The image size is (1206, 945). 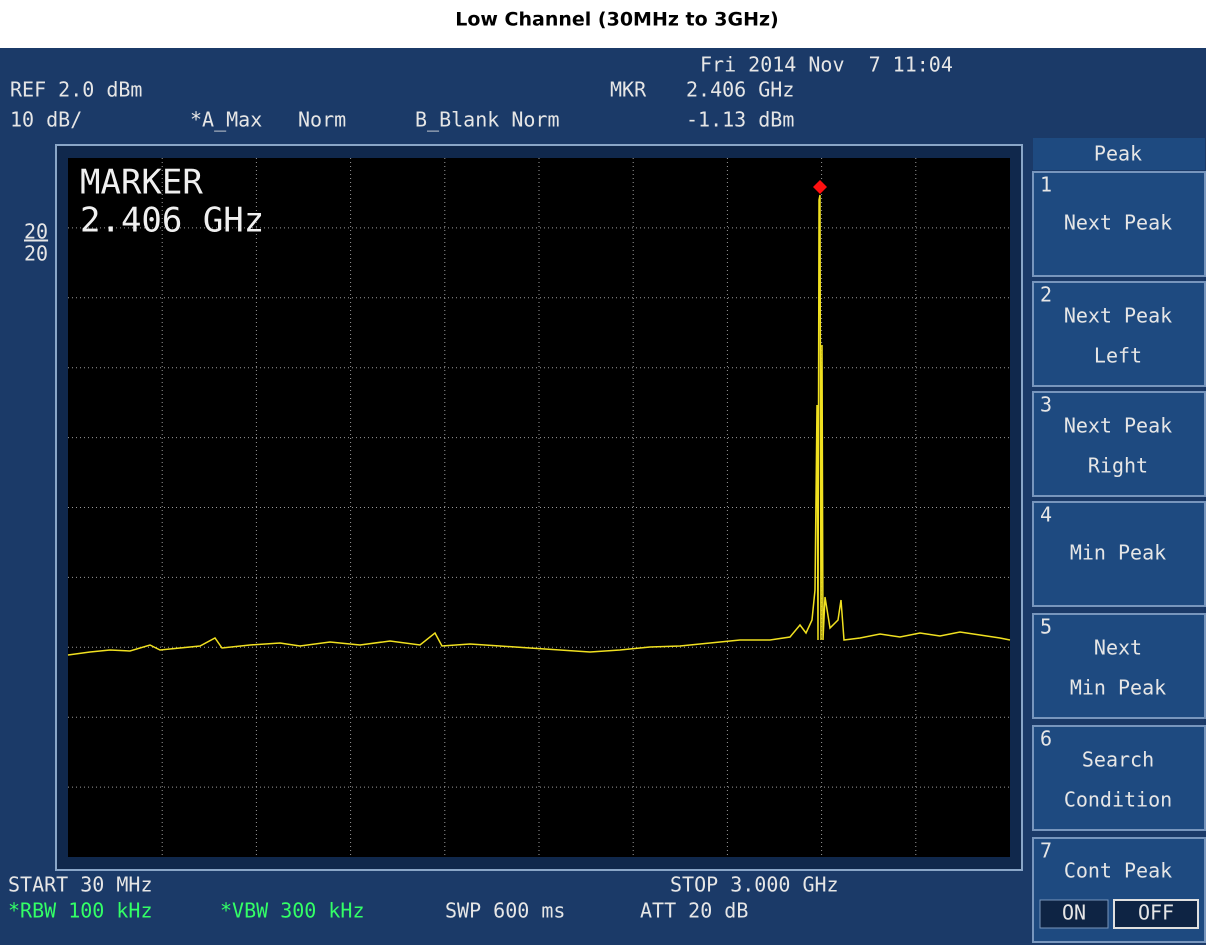 I want to click on toggle-on, so click(x=1074, y=914).